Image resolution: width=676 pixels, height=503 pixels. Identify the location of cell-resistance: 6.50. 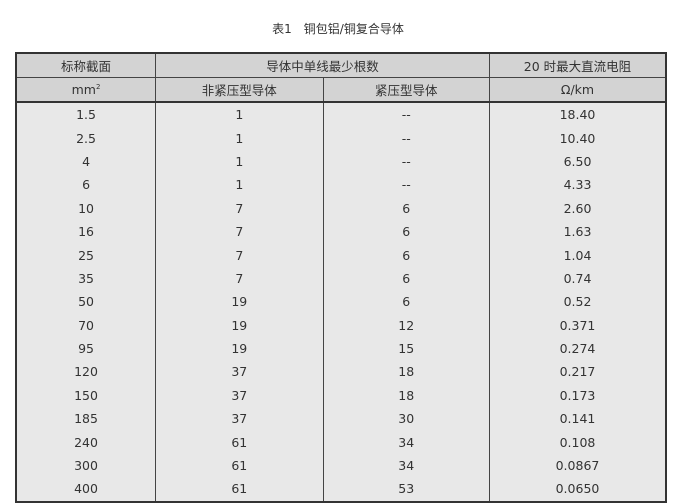
(577, 161).